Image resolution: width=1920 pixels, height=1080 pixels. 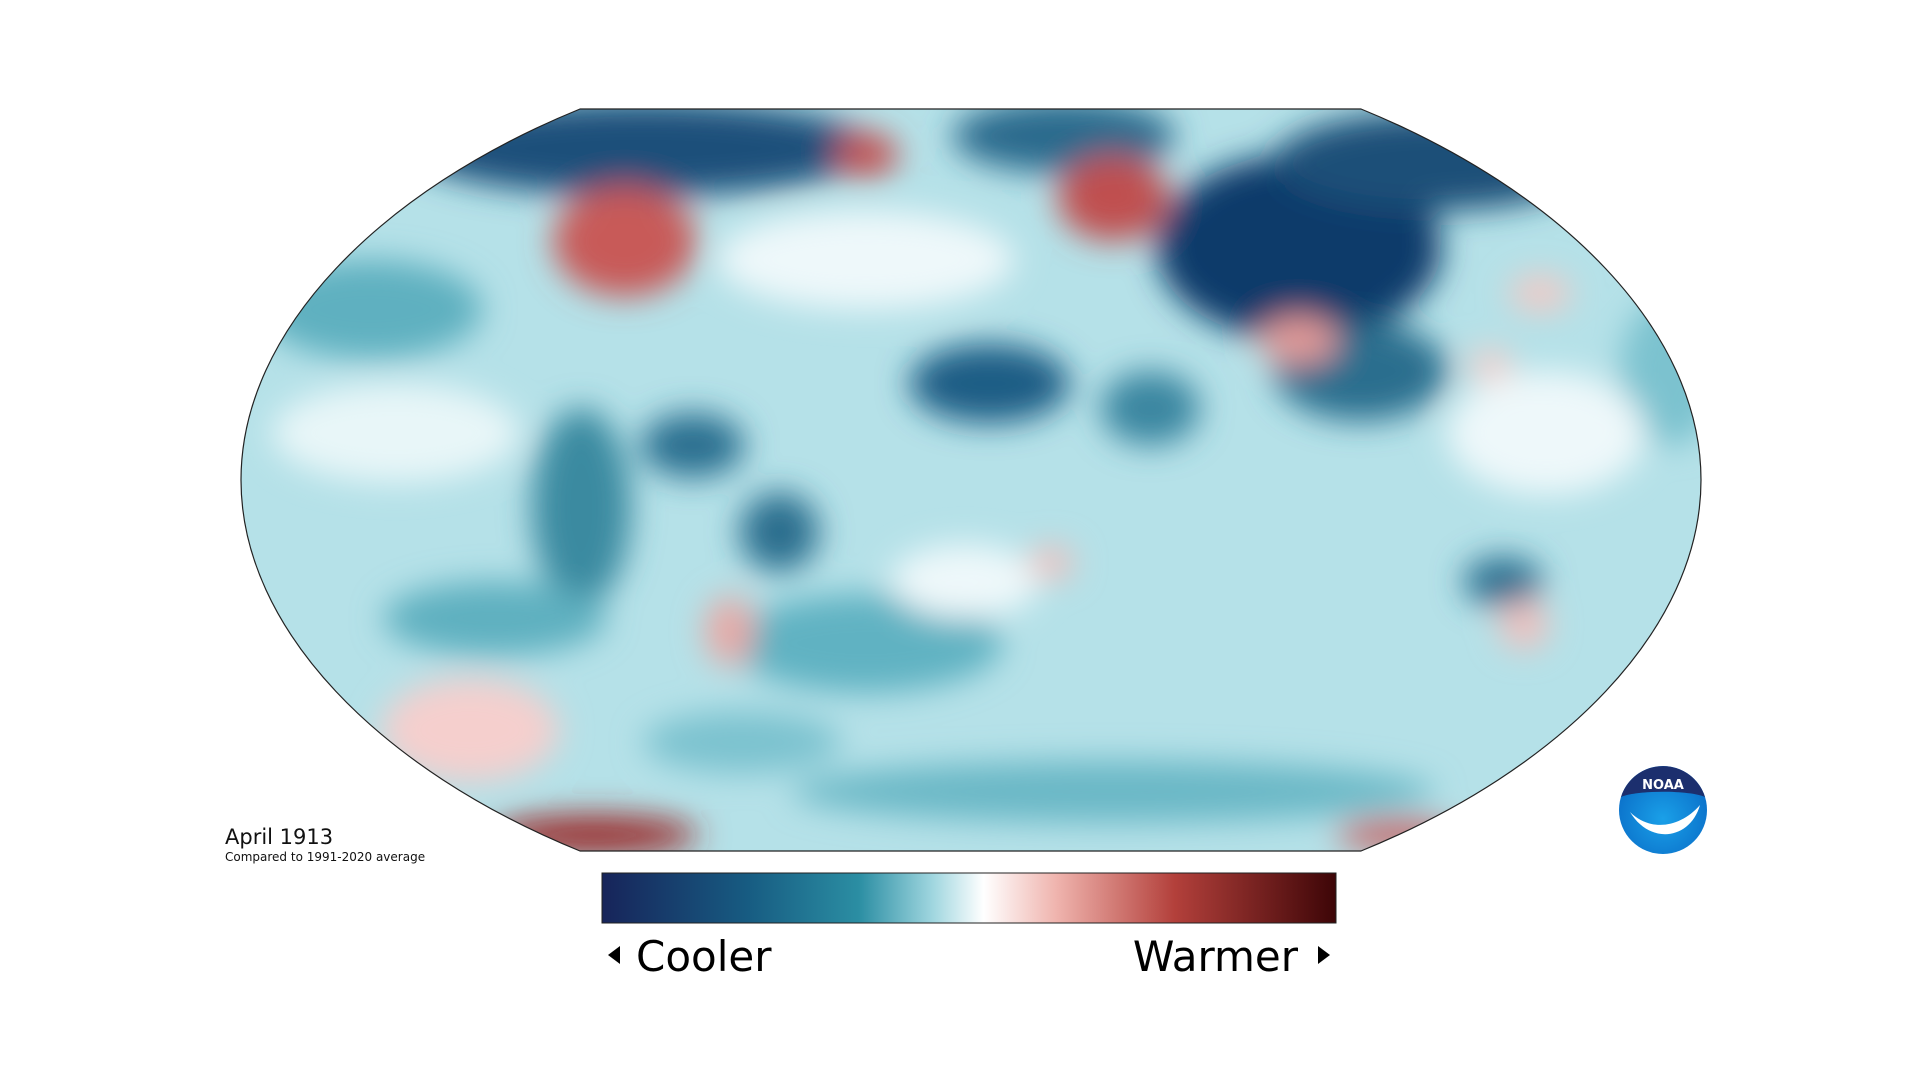 I want to click on map-subtitle: Compared to 1991-2020 average, so click(x=325, y=857).